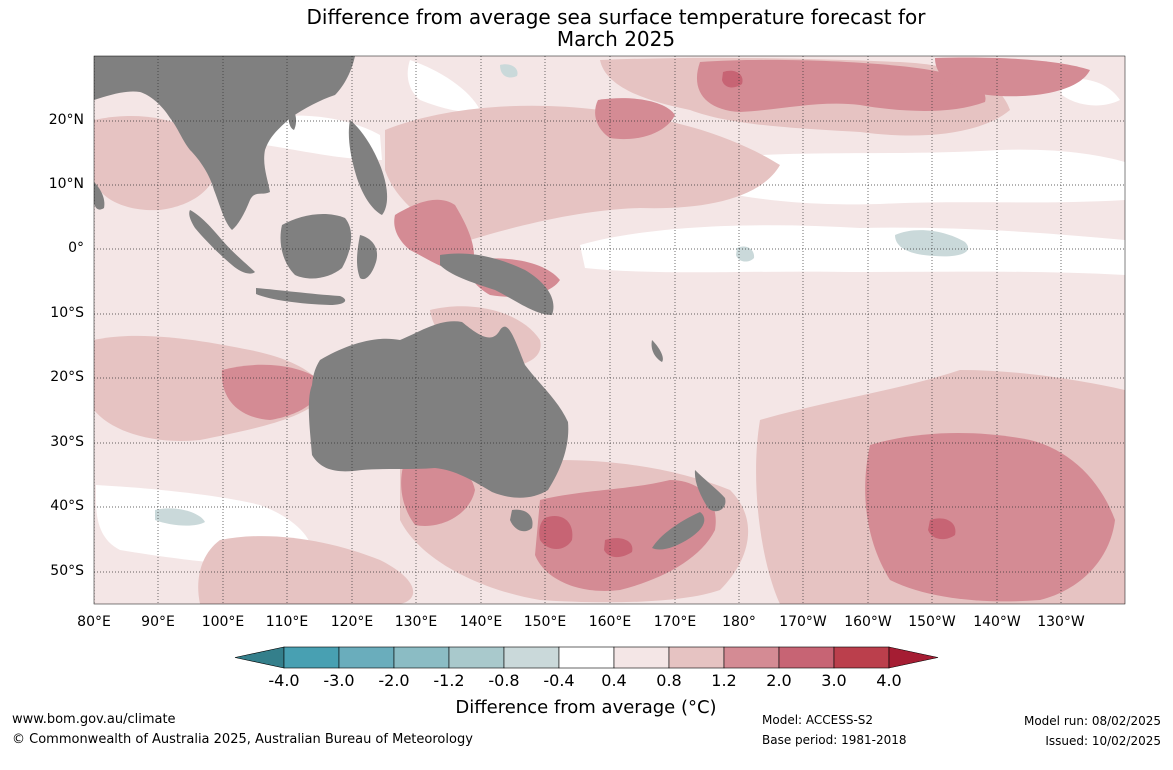  What do you see at coordinates (614, 680) in the screenshot?
I see `colorbar-tick-label: 0.4` at bounding box center [614, 680].